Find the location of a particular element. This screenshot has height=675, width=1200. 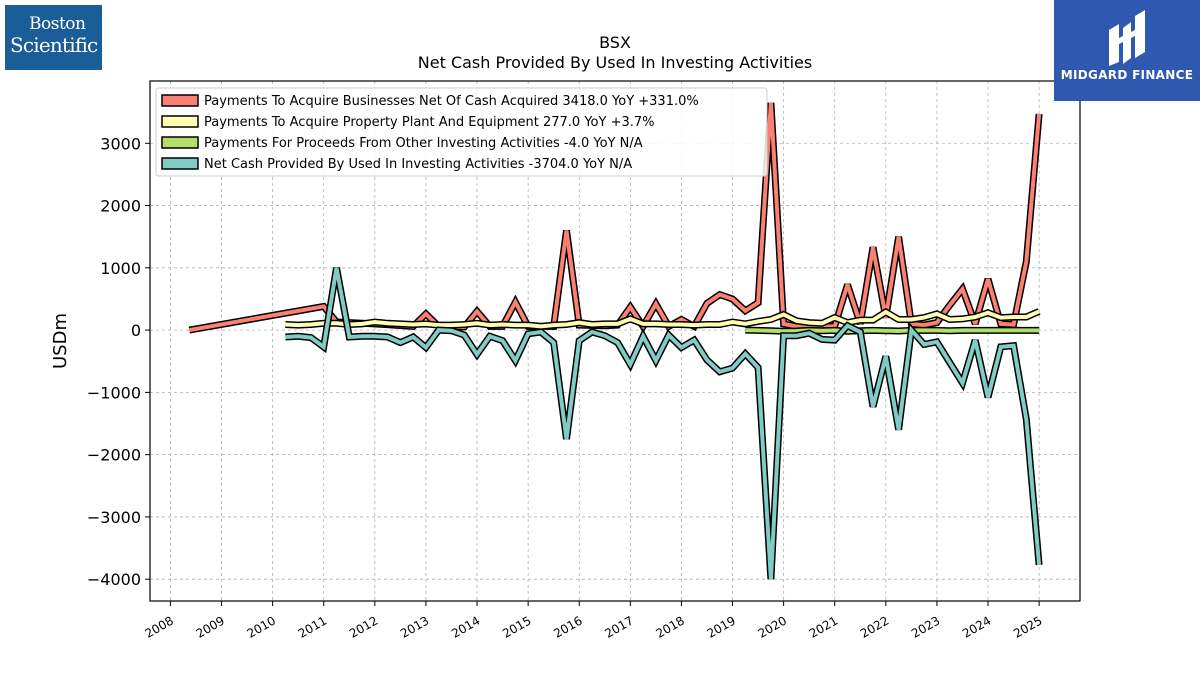

chart-title: BSX is located at coordinates (615, 42).